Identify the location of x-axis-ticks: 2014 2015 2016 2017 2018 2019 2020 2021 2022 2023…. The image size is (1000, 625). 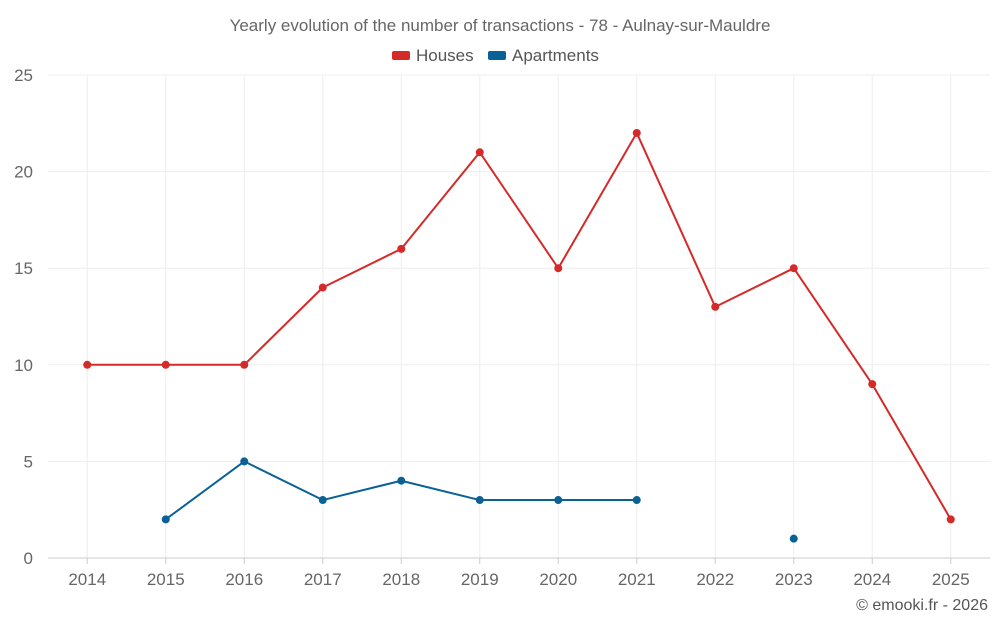
(519, 573).